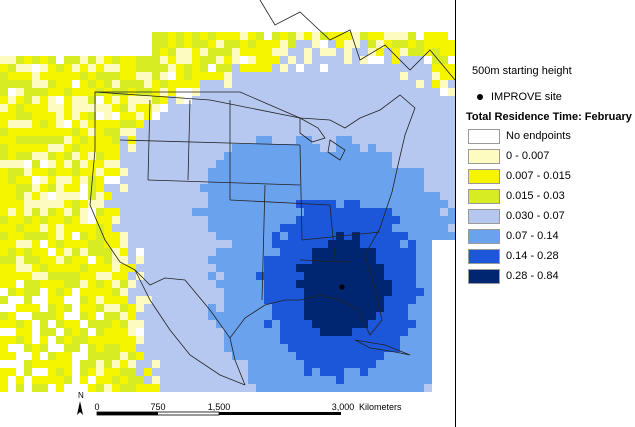 This screenshot has width=635, height=427. What do you see at coordinates (332, 232) in the screenshot?
I see `boundary-line` at bounding box center [332, 232].